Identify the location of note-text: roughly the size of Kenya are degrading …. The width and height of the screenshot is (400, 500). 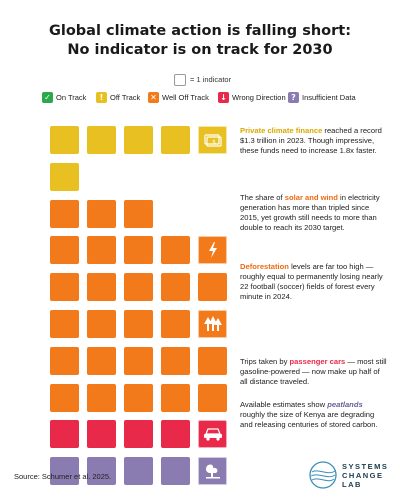
(309, 419).